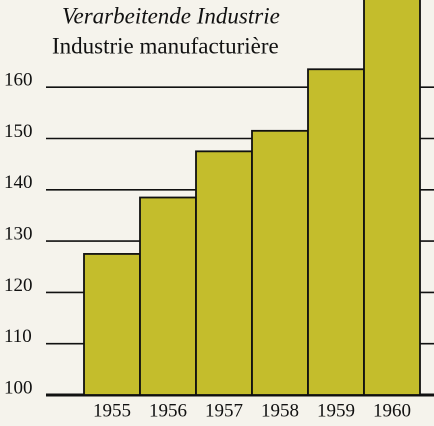 Image resolution: width=434 pixels, height=426 pixels. I want to click on x-tick-label: 1956, so click(168, 410).